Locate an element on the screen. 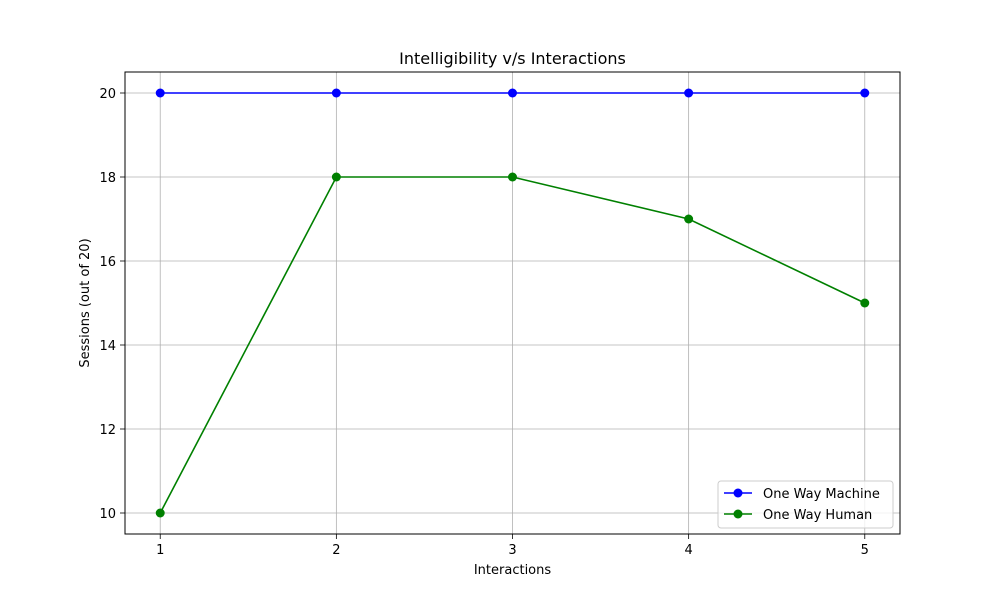 This screenshot has width=1000, height=604. x-tick-label: 4 is located at coordinates (688, 550).